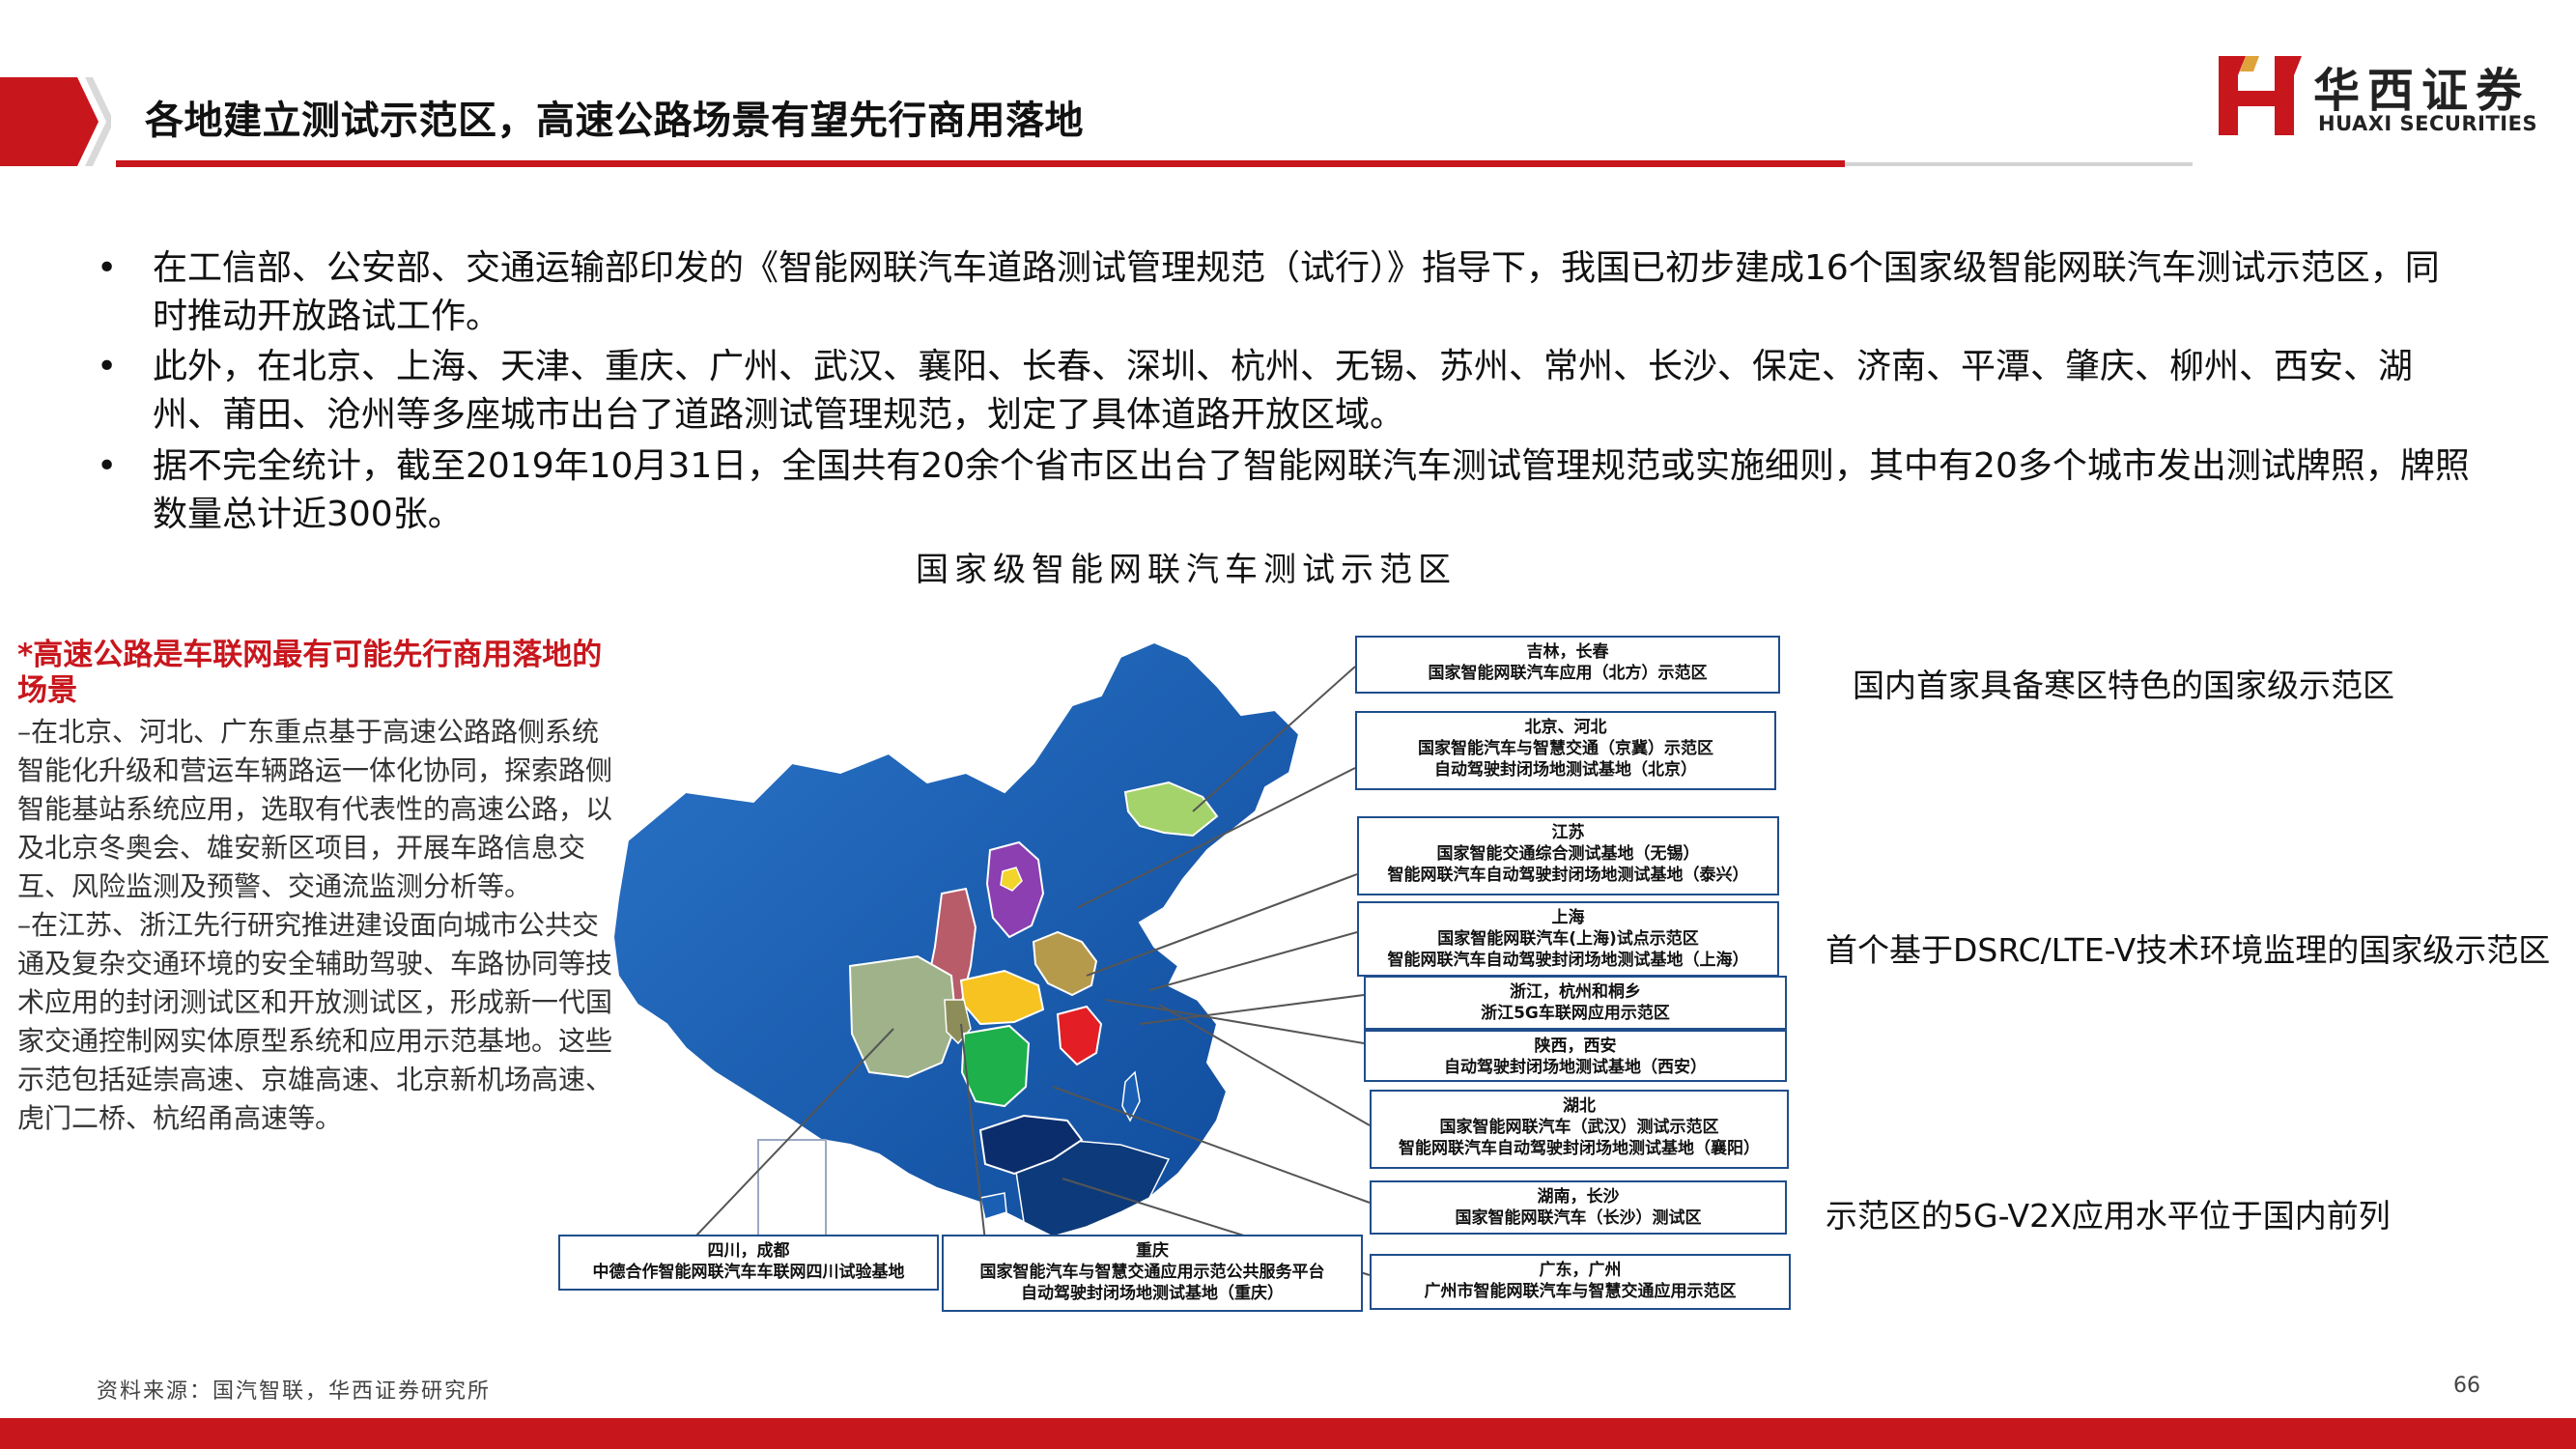 The width and height of the screenshot is (2576, 1449). Describe the element at coordinates (2108, 1216) in the screenshot. I see `note-5g-v2x: 示范区的5G-V2X应用水平位于国内前列` at that location.